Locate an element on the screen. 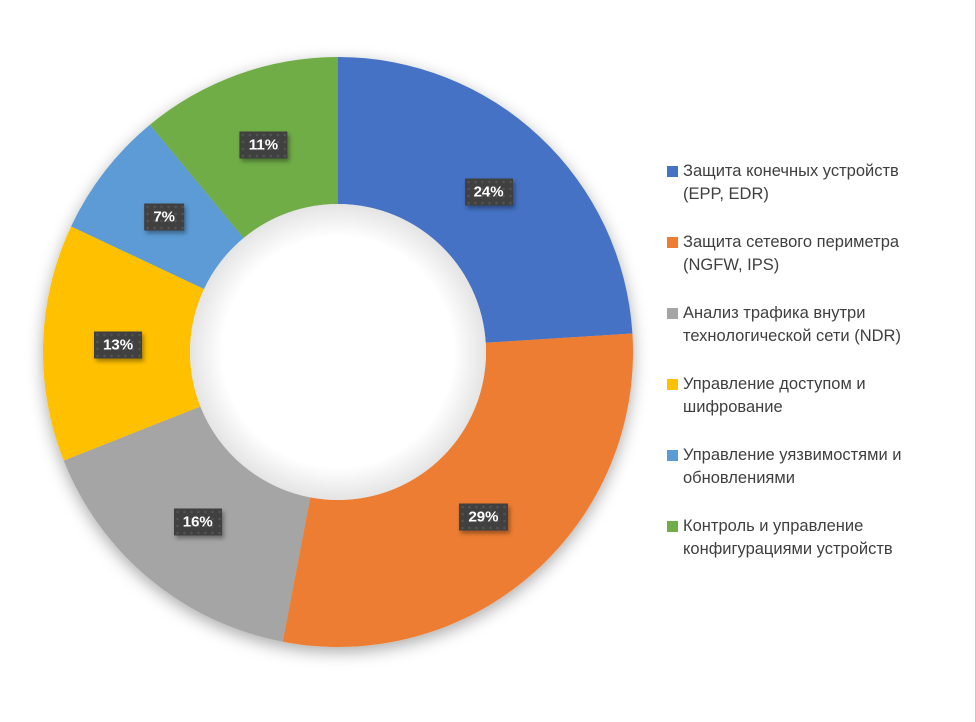  legend-item-label: Управление уязвимостями и обновлениями is located at coordinates (792, 466).